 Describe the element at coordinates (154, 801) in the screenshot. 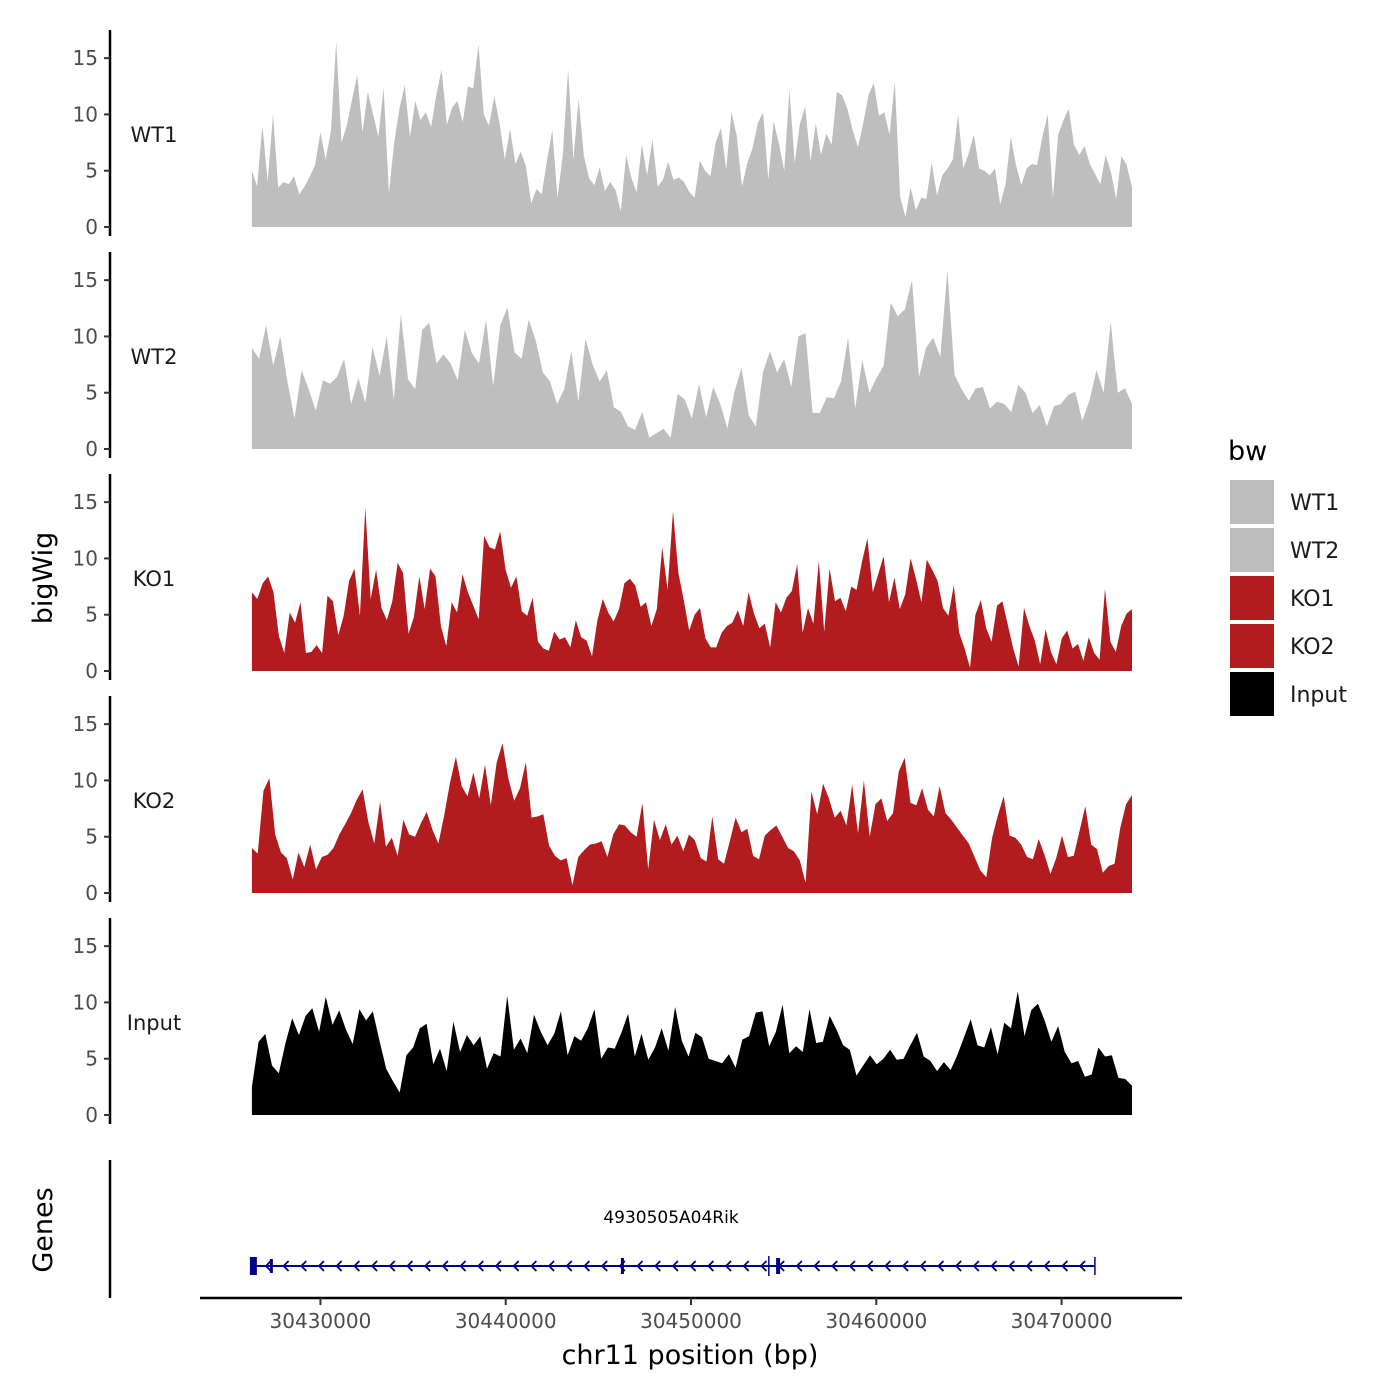

I see `track-label: KO2` at that location.